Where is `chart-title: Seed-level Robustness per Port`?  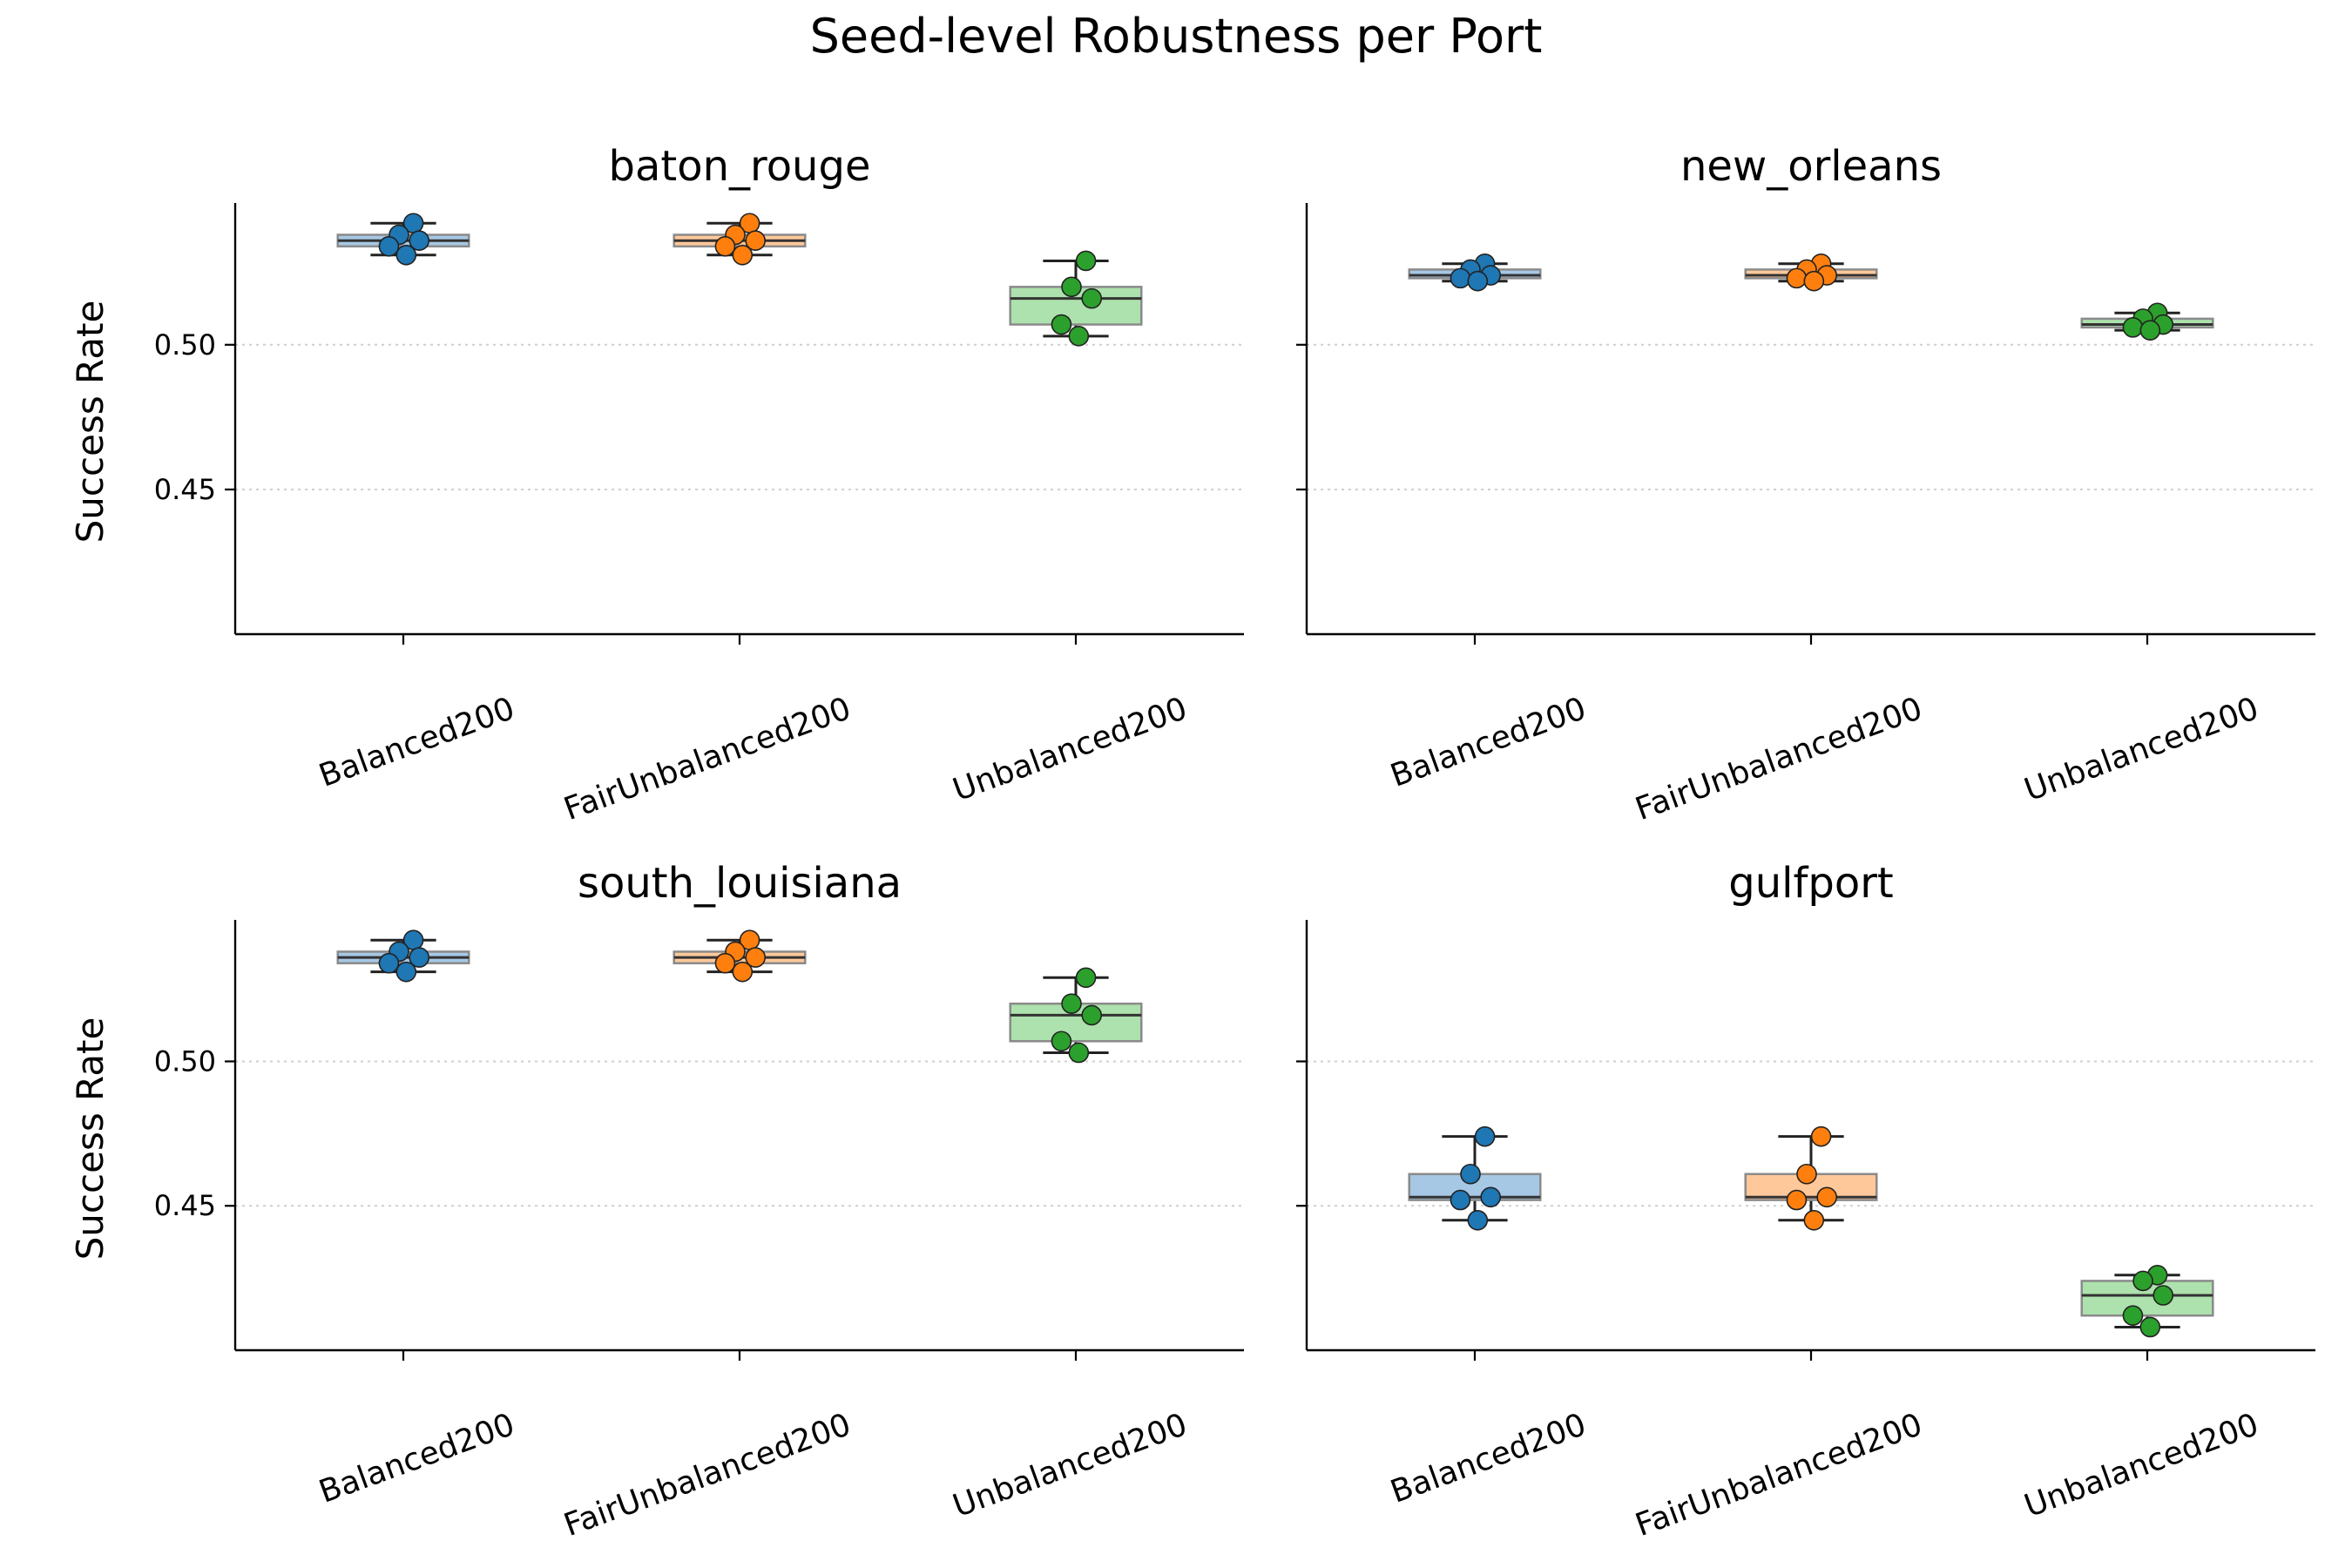
chart-title: Seed-level Robustness per Port is located at coordinates (1176, 36).